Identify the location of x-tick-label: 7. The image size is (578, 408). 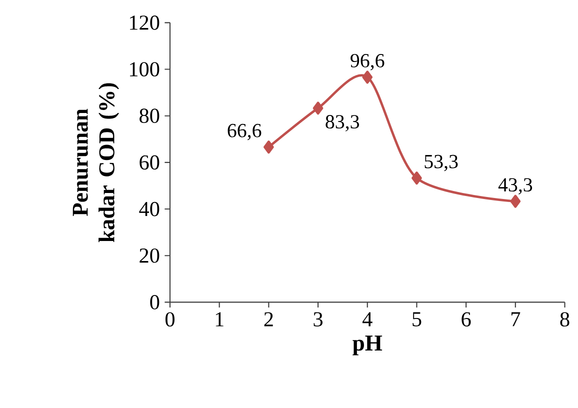
(516, 319).